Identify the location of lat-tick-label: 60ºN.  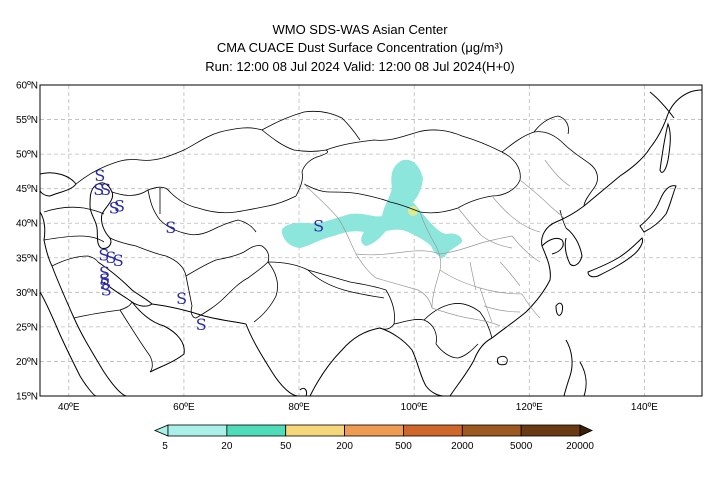
(27, 86).